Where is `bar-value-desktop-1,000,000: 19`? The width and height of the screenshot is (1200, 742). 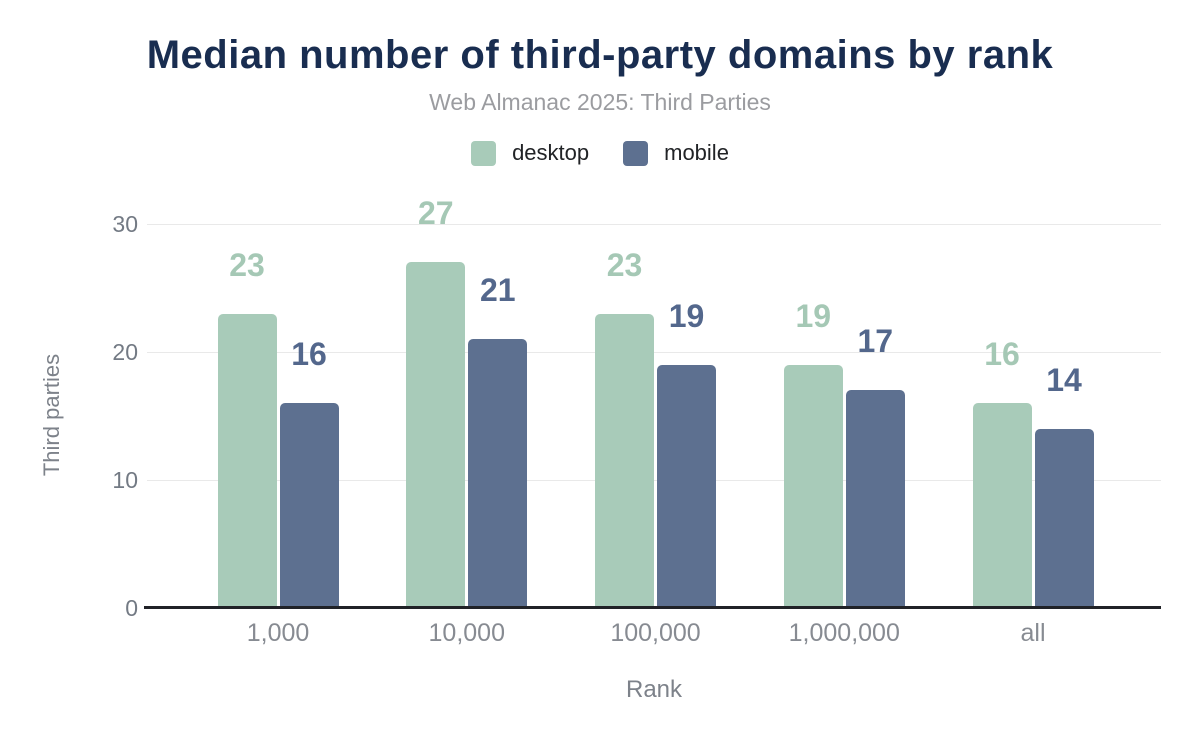 bar-value-desktop-1,000,000: 19 is located at coordinates (813, 315).